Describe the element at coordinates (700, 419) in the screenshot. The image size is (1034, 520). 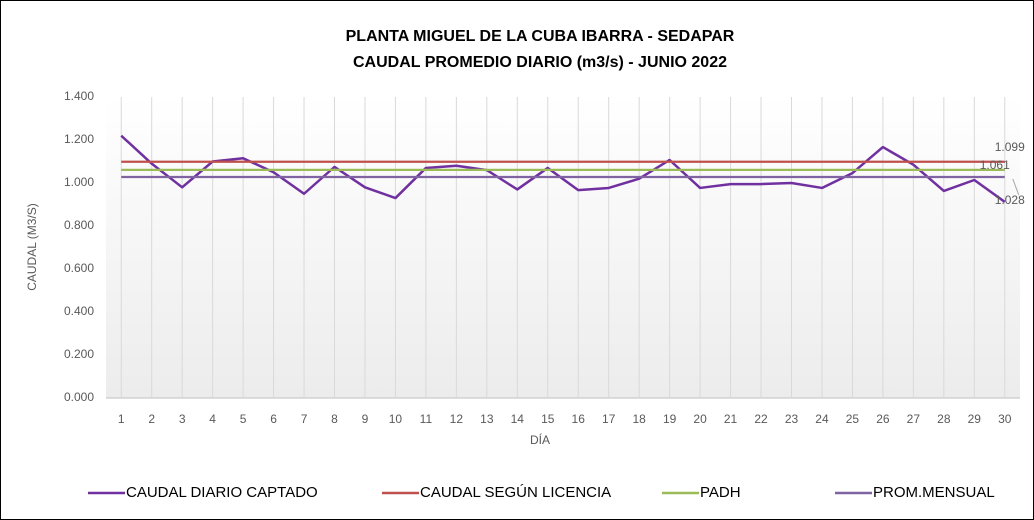
I see `x-tick-label: 20` at that location.